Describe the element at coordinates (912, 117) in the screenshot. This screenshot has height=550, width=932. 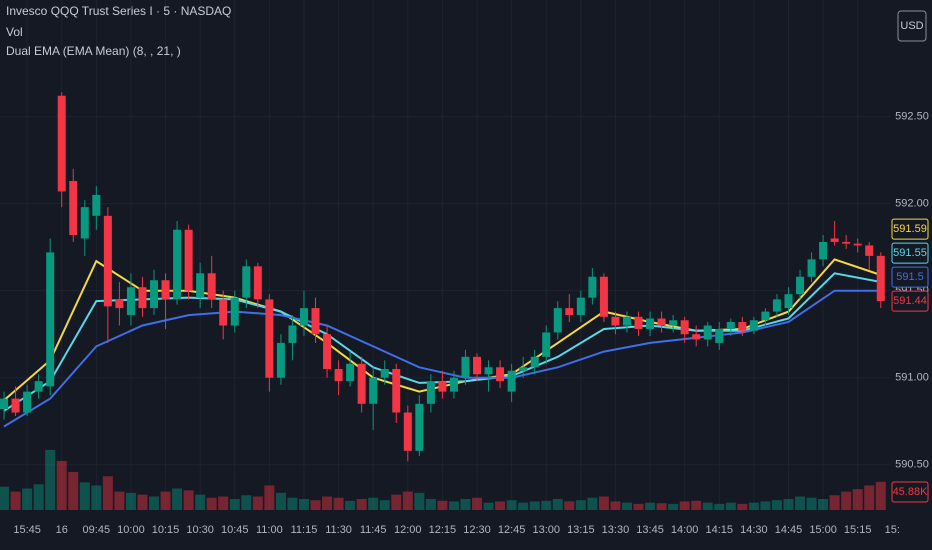
I see `y-tick-label: 592.50` at that location.